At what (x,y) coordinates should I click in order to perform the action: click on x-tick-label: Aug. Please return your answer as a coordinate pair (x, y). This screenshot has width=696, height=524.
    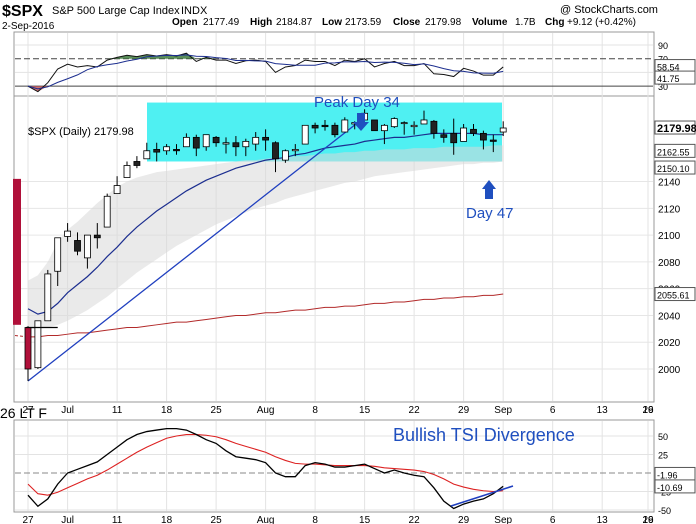
    Looking at the image, I should click on (266, 410).